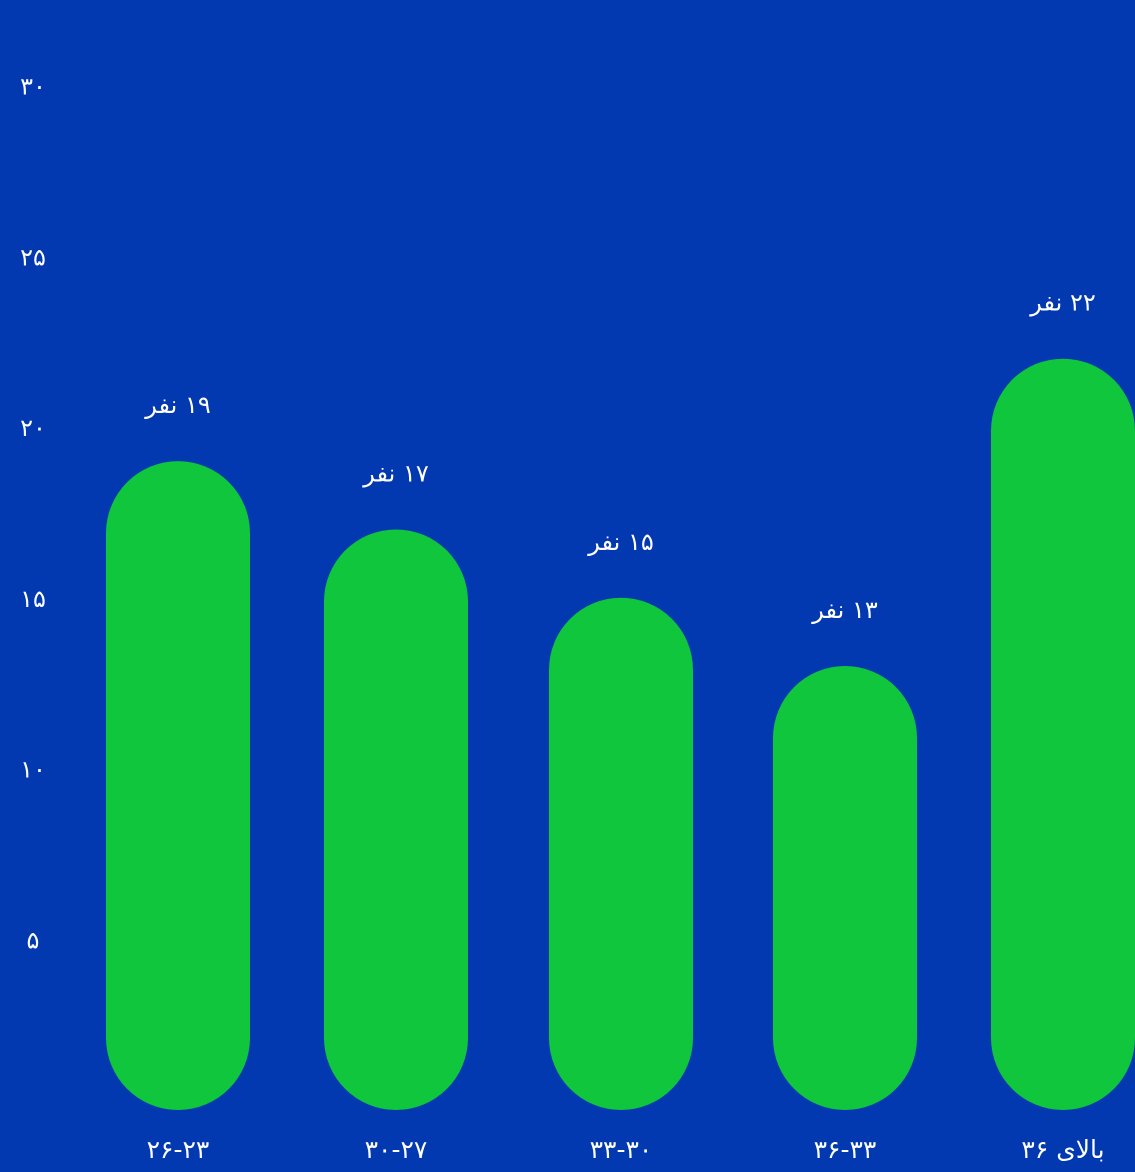  Describe the element at coordinates (396, 1149) in the screenshot. I see `x-category-label: ۳۰-۲۷` at that location.